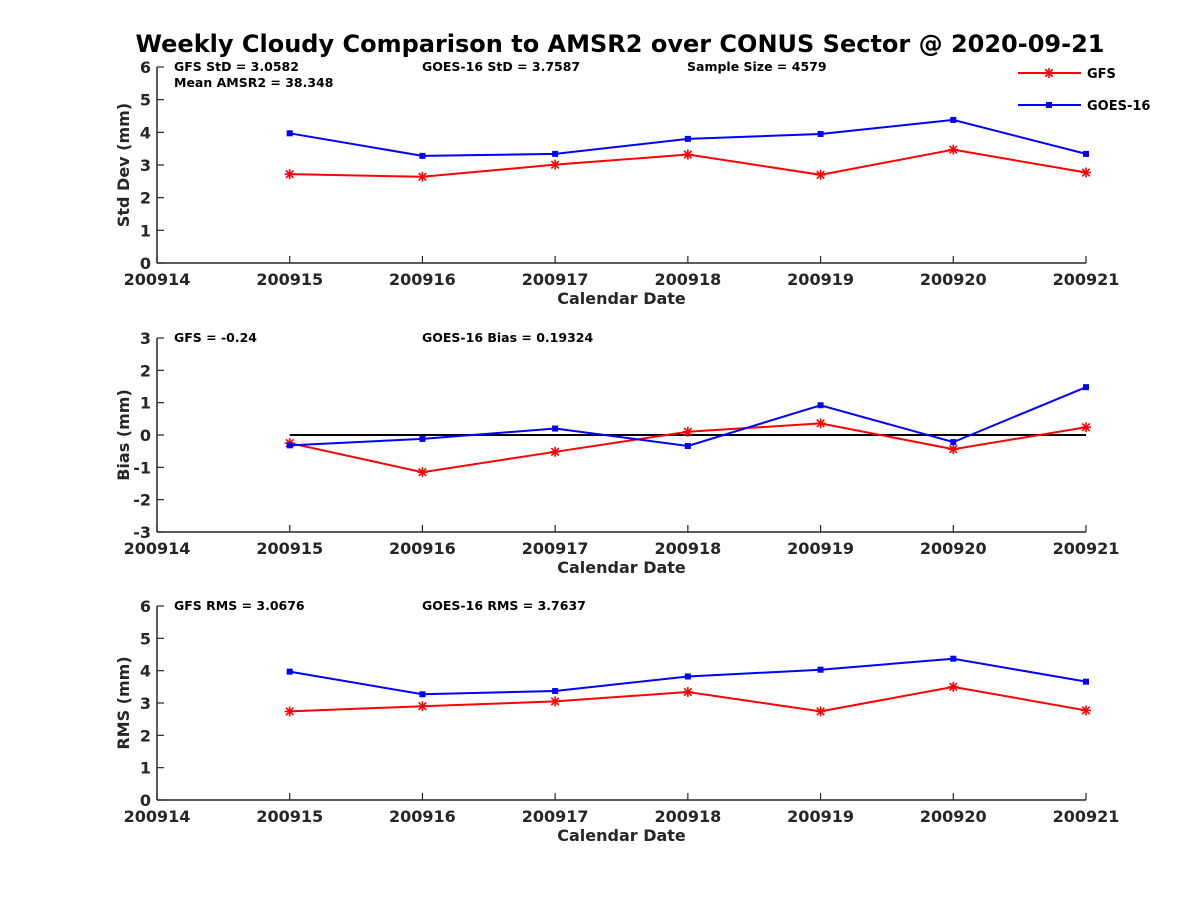 This screenshot has width=1200, height=900. What do you see at coordinates (1084, 106) in the screenshot?
I see `legend-item-goes-16: GOES-16` at bounding box center [1084, 106].